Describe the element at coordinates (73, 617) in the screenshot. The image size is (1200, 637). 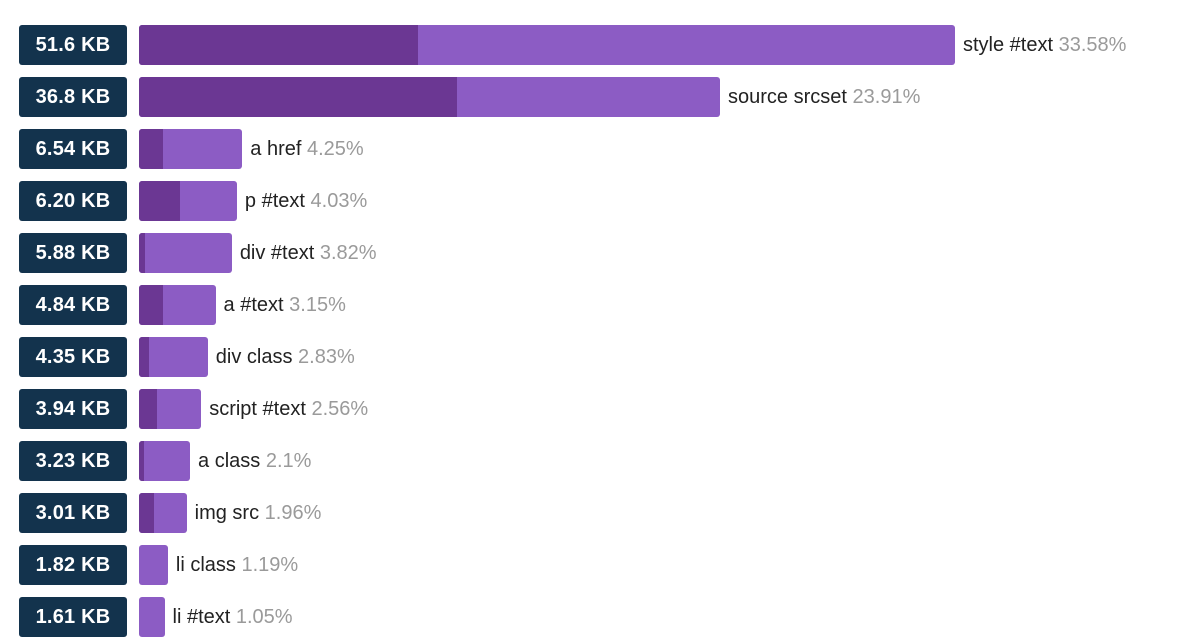
I see `size-badge: 1.61 KB` at that location.